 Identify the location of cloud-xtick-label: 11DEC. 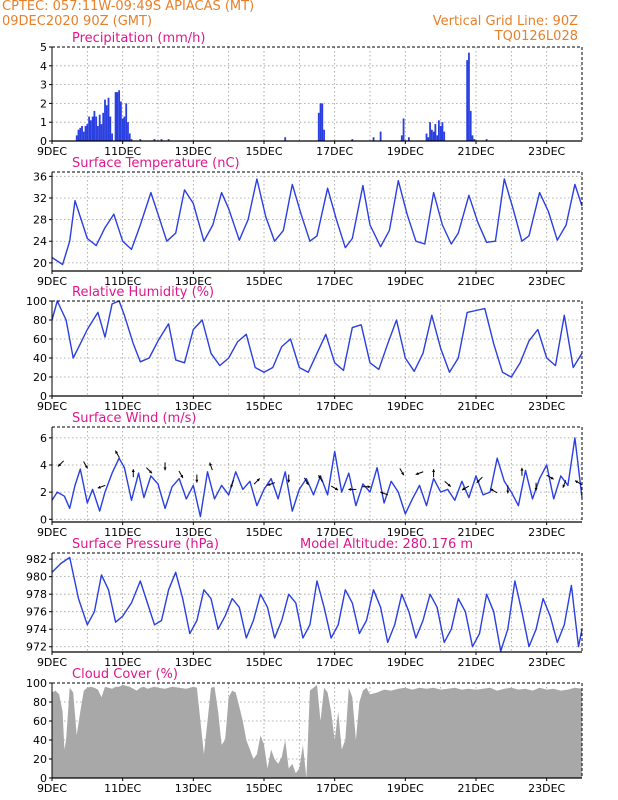
(122, 788).